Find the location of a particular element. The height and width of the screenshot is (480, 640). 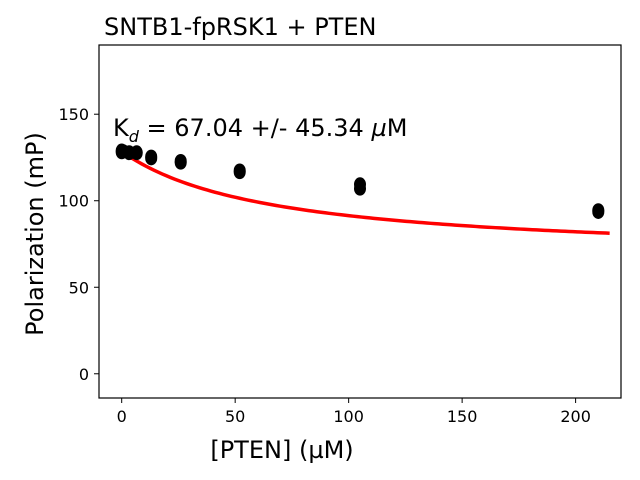

y-axis-label: Polarization (mP) is located at coordinates (35, 234).